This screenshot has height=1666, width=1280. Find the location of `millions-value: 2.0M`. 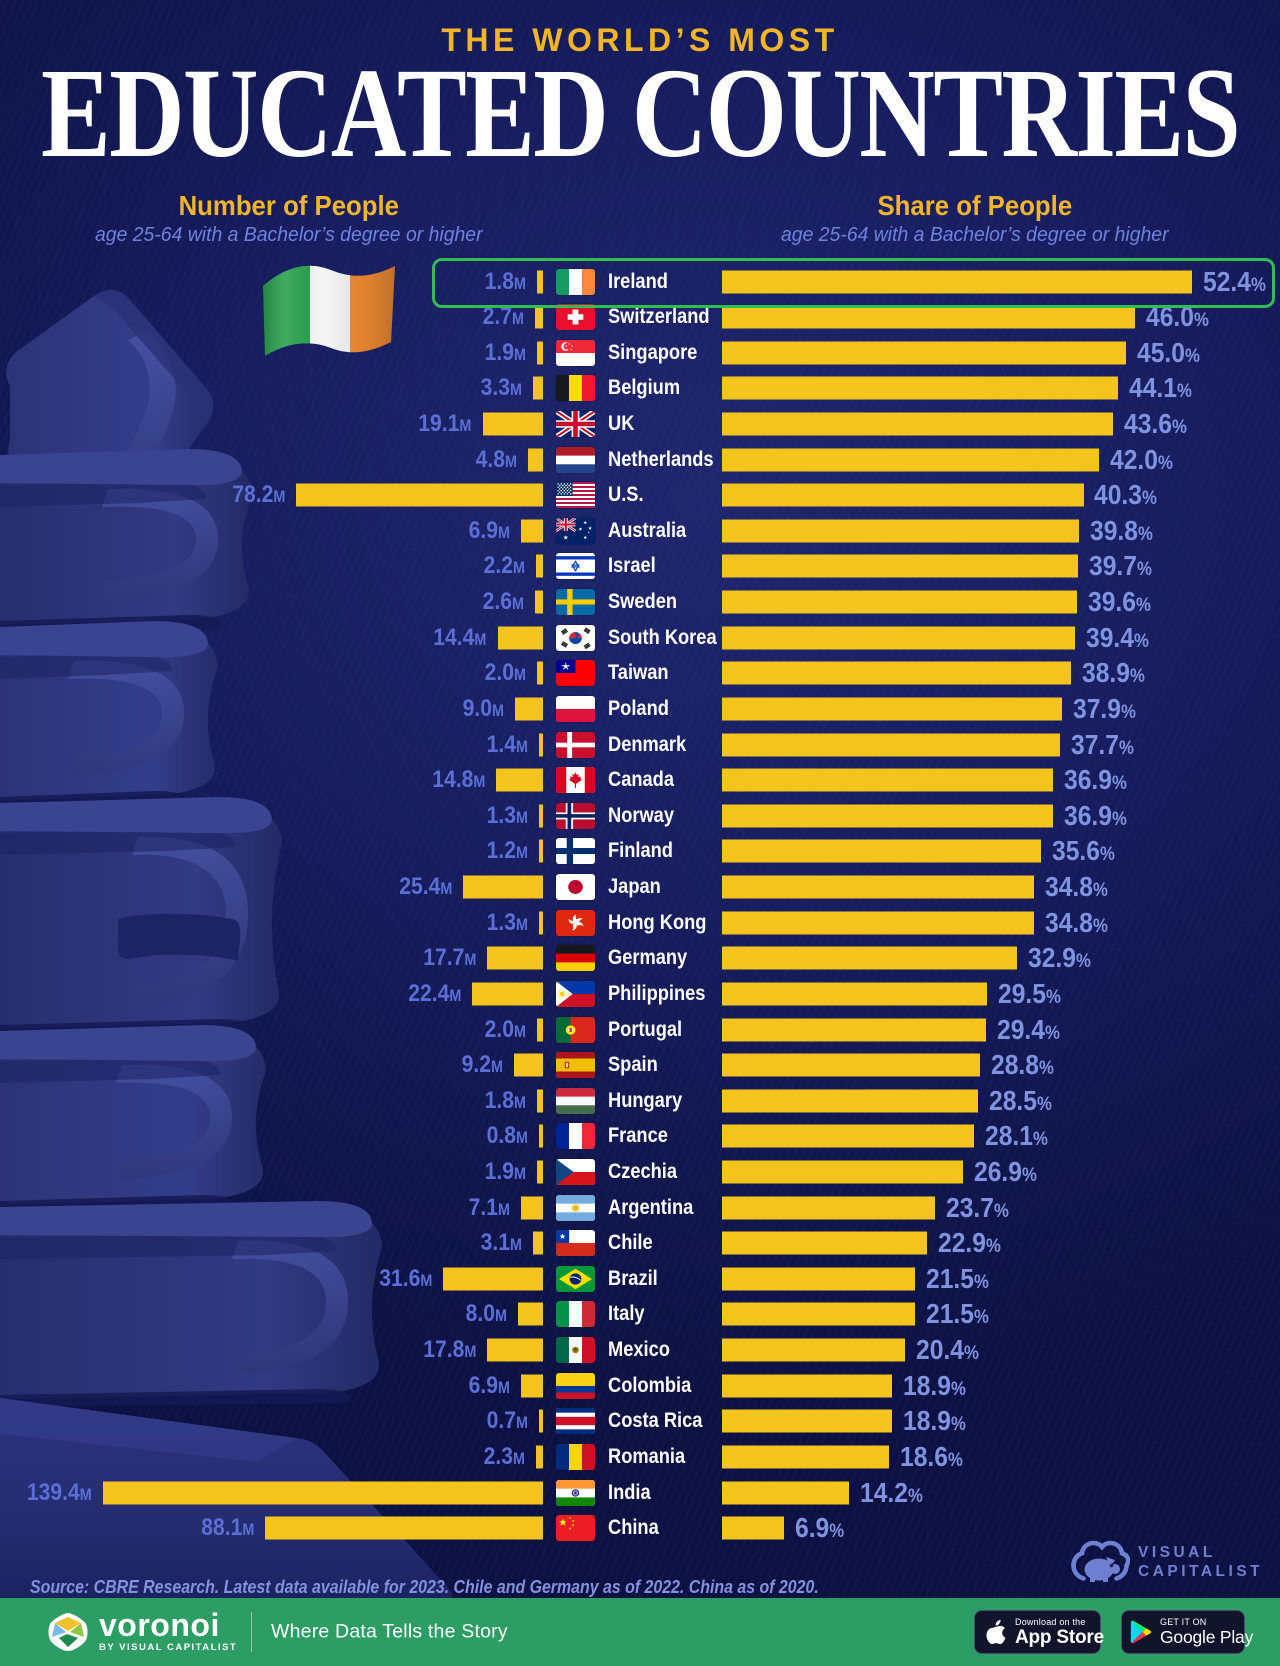

millions-value: 2.0M is located at coordinates (502, 673).